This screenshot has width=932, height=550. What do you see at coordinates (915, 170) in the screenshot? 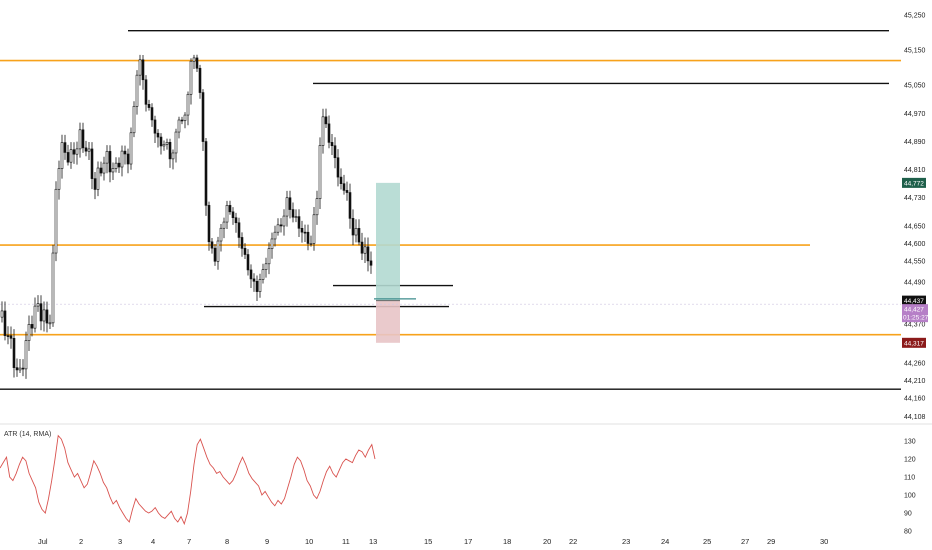
I see `price-tick-label: 44,810` at bounding box center [915, 170].